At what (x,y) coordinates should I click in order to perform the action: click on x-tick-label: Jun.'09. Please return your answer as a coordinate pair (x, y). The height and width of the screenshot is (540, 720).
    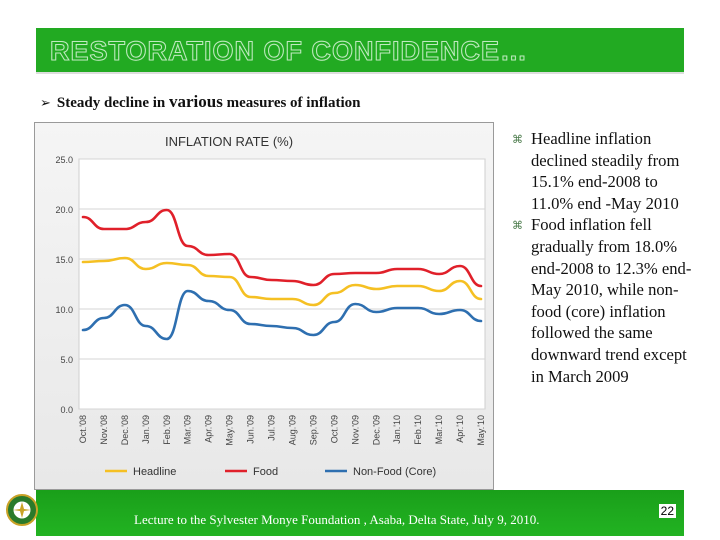
    Looking at the image, I should click on (251, 429).